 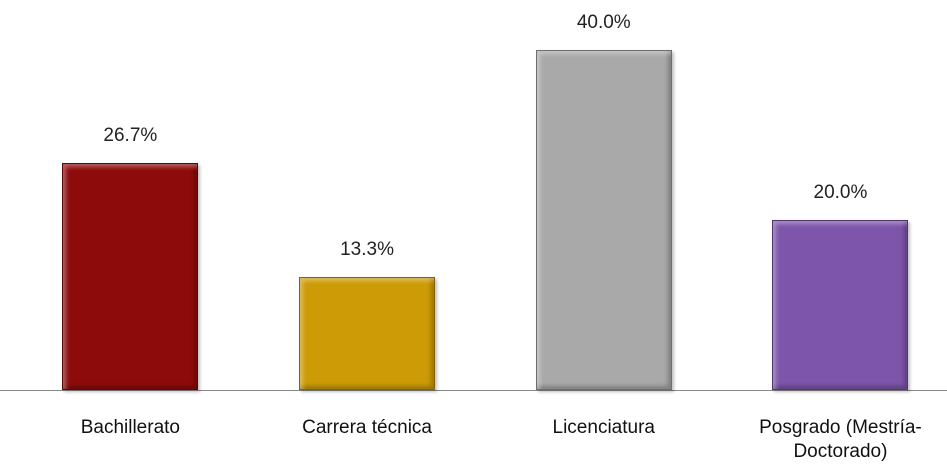 What do you see at coordinates (130, 427) in the screenshot?
I see `category-label: Bachillerato` at bounding box center [130, 427].